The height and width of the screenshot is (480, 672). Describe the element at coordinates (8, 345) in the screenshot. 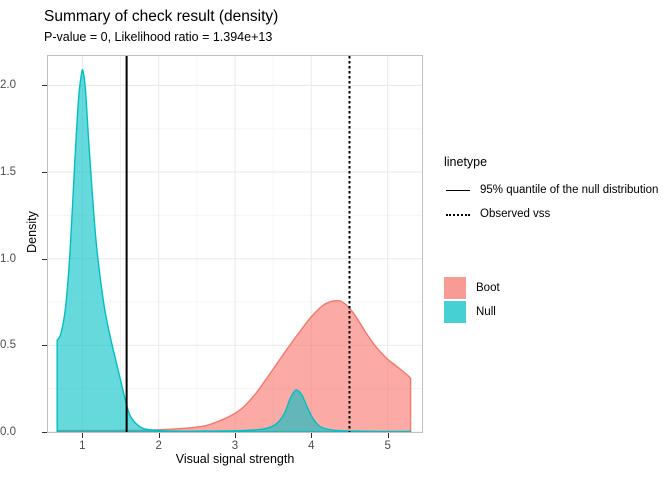

I see `y-tick-label: 0.5` at that location.